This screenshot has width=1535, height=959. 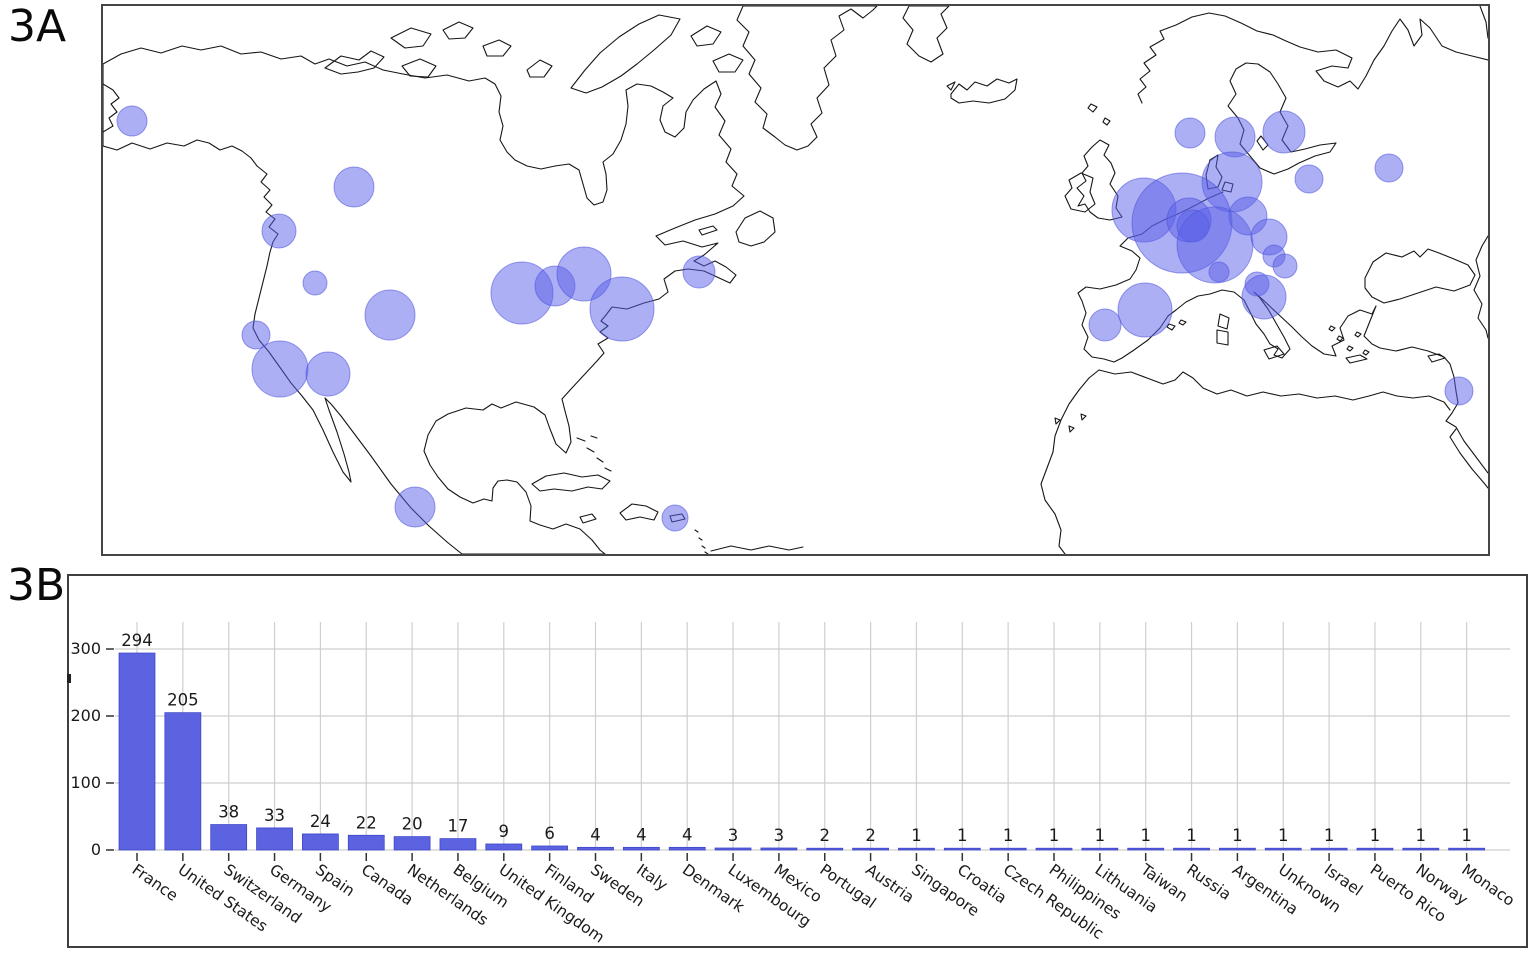 What do you see at coordinates (387, 885) in the screenshot?
I see `bar-category-label: Canada` at bounding box center [387, 885].